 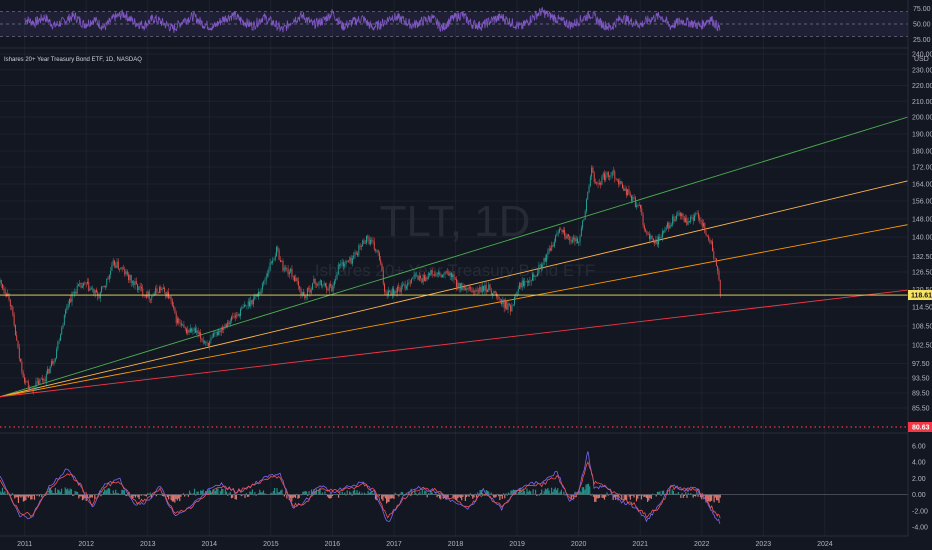 What do you see at coordinates (920, 268) in the screenshot?
I see `price-axis-background` at bounding box center [920, 268].